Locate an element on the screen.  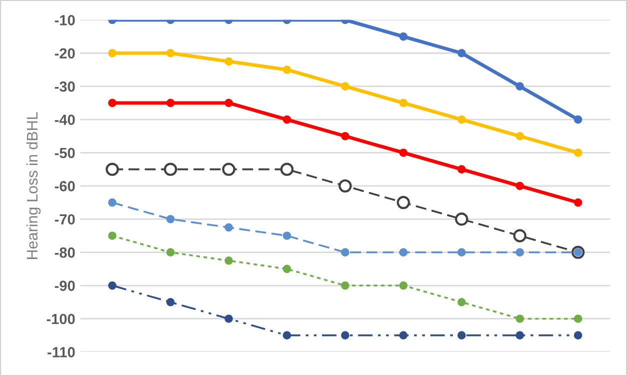
y-tick-label: -110 is located at coordinates (61, 352).